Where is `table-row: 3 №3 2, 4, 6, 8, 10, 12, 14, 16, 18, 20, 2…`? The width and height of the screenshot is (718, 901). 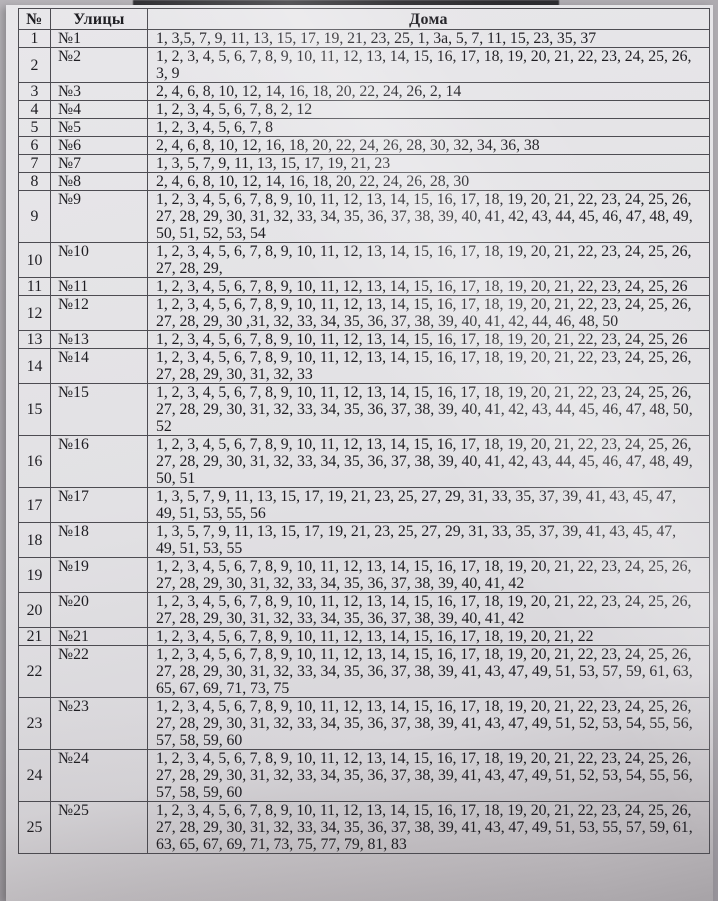 table-row: 3 №3 2, 4, 6, 8, 10, 12, 14, 16, 18, 20, 2… is located at coordinates (364, 91).